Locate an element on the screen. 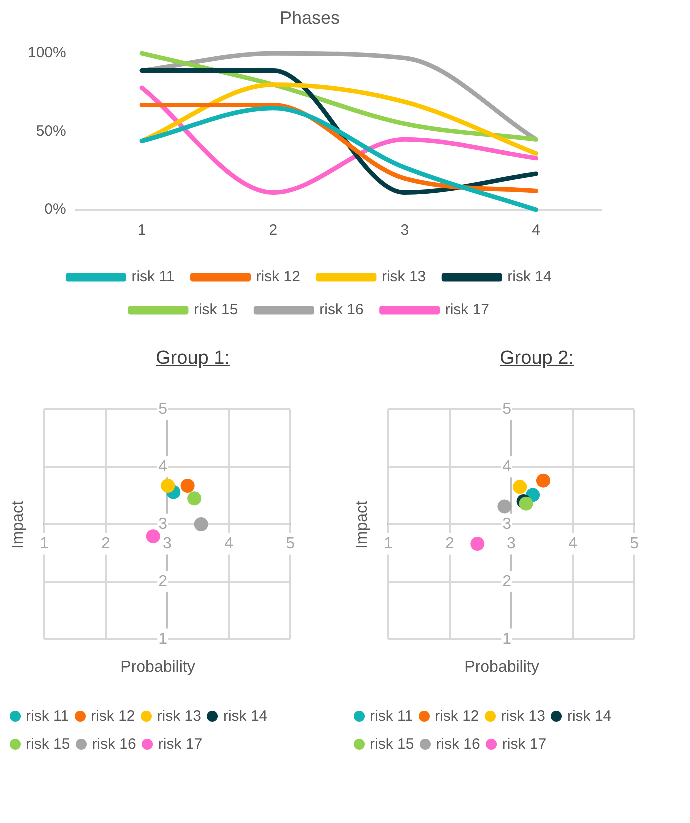 This screenshot has width=690, height=823. chart-title: Group 1: is located at coordinates (193, 359).